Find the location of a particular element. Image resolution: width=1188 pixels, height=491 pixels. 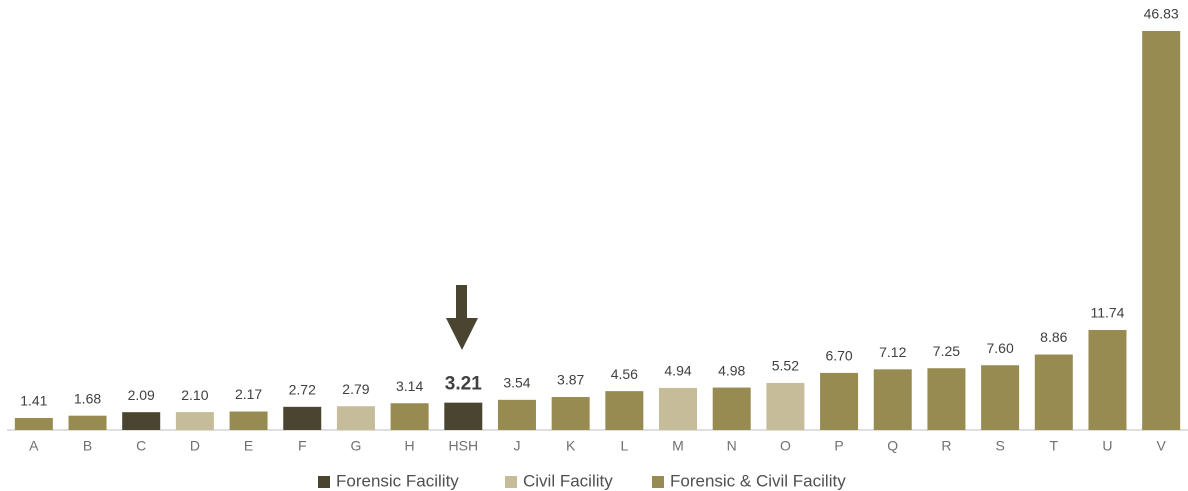

x-tick-label: J is located at coordinates (516, 446).